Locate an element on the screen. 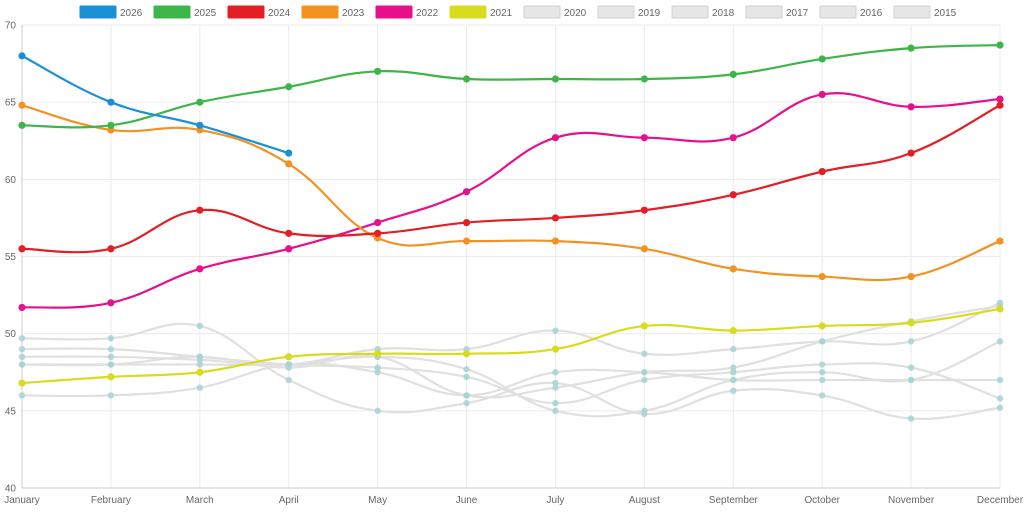 Image resolution: width=1024 pixels, height=517 pixels. legend-item-2026: 2026 is located at coordinates (111, 12).